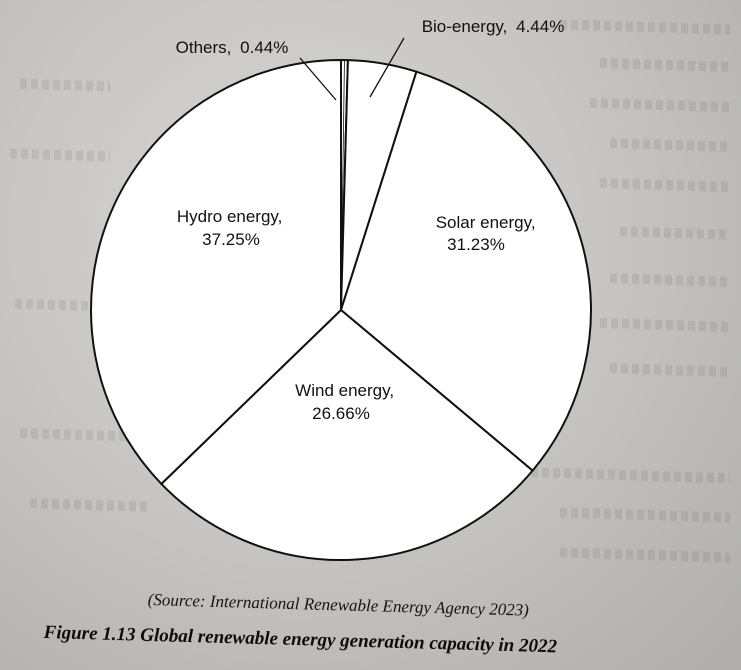 This screenshot has width=741, height=670. I want to click on label-solar-energy-value: 31.23%, so click(476, 244).